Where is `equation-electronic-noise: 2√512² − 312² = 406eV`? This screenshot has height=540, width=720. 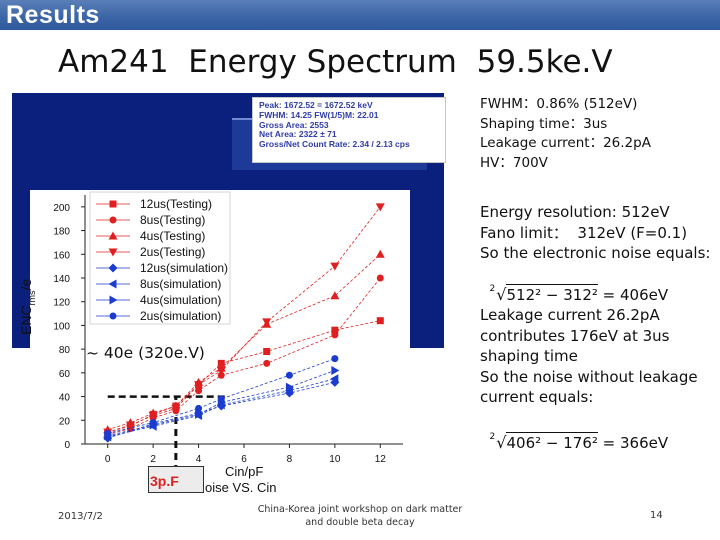 equation-electronic-noise: 2√512² − 312² = 406eV is located at coordinates (574, 285).